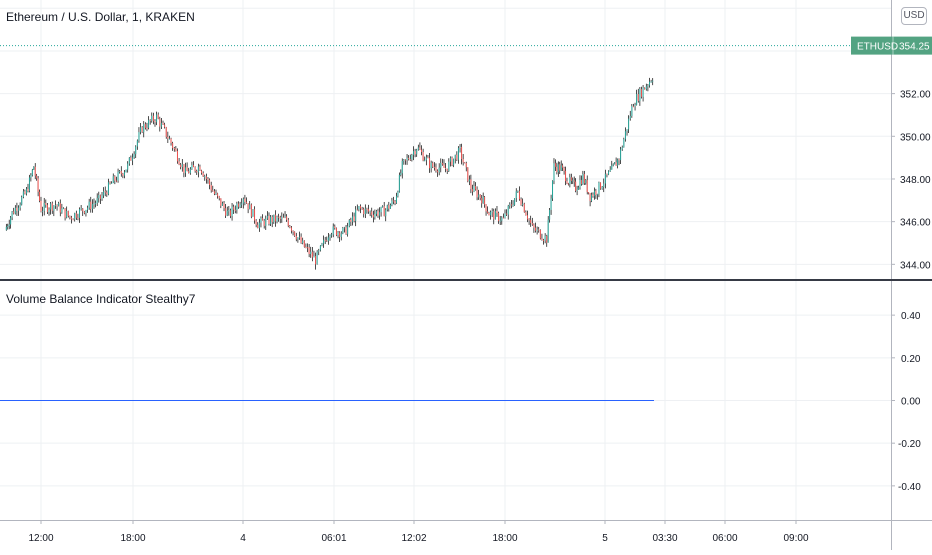  I want to click on price-tick-label: 348.00, so click(915, 180).